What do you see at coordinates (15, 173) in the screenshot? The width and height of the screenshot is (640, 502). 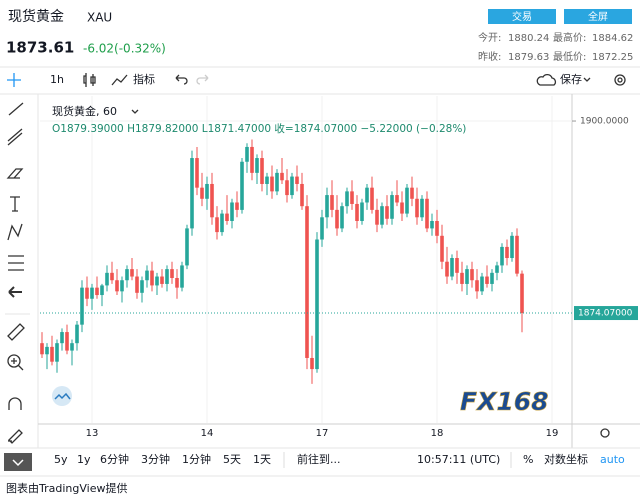 I see `brush-tool` at bounding box center [15, 173].